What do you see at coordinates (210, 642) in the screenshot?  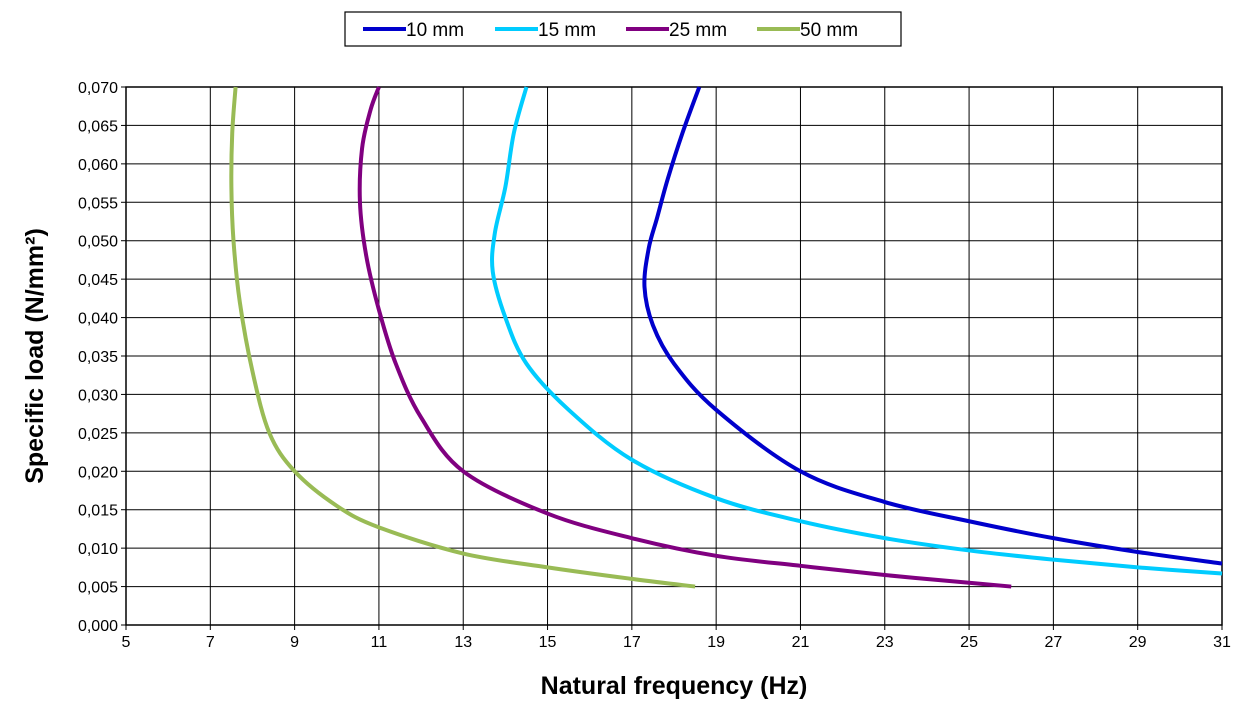 I see `x-tick-label: 7` at bounding box center [210, 642].